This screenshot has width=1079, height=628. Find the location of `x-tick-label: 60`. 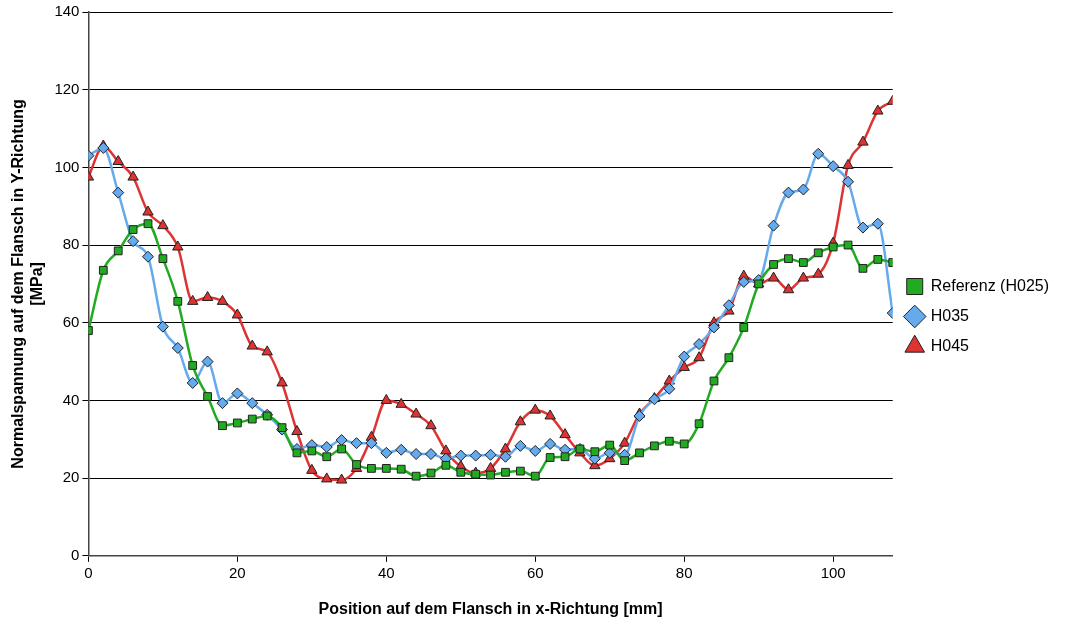

x-tick-label: 60 is located at coordinates (535, 572).